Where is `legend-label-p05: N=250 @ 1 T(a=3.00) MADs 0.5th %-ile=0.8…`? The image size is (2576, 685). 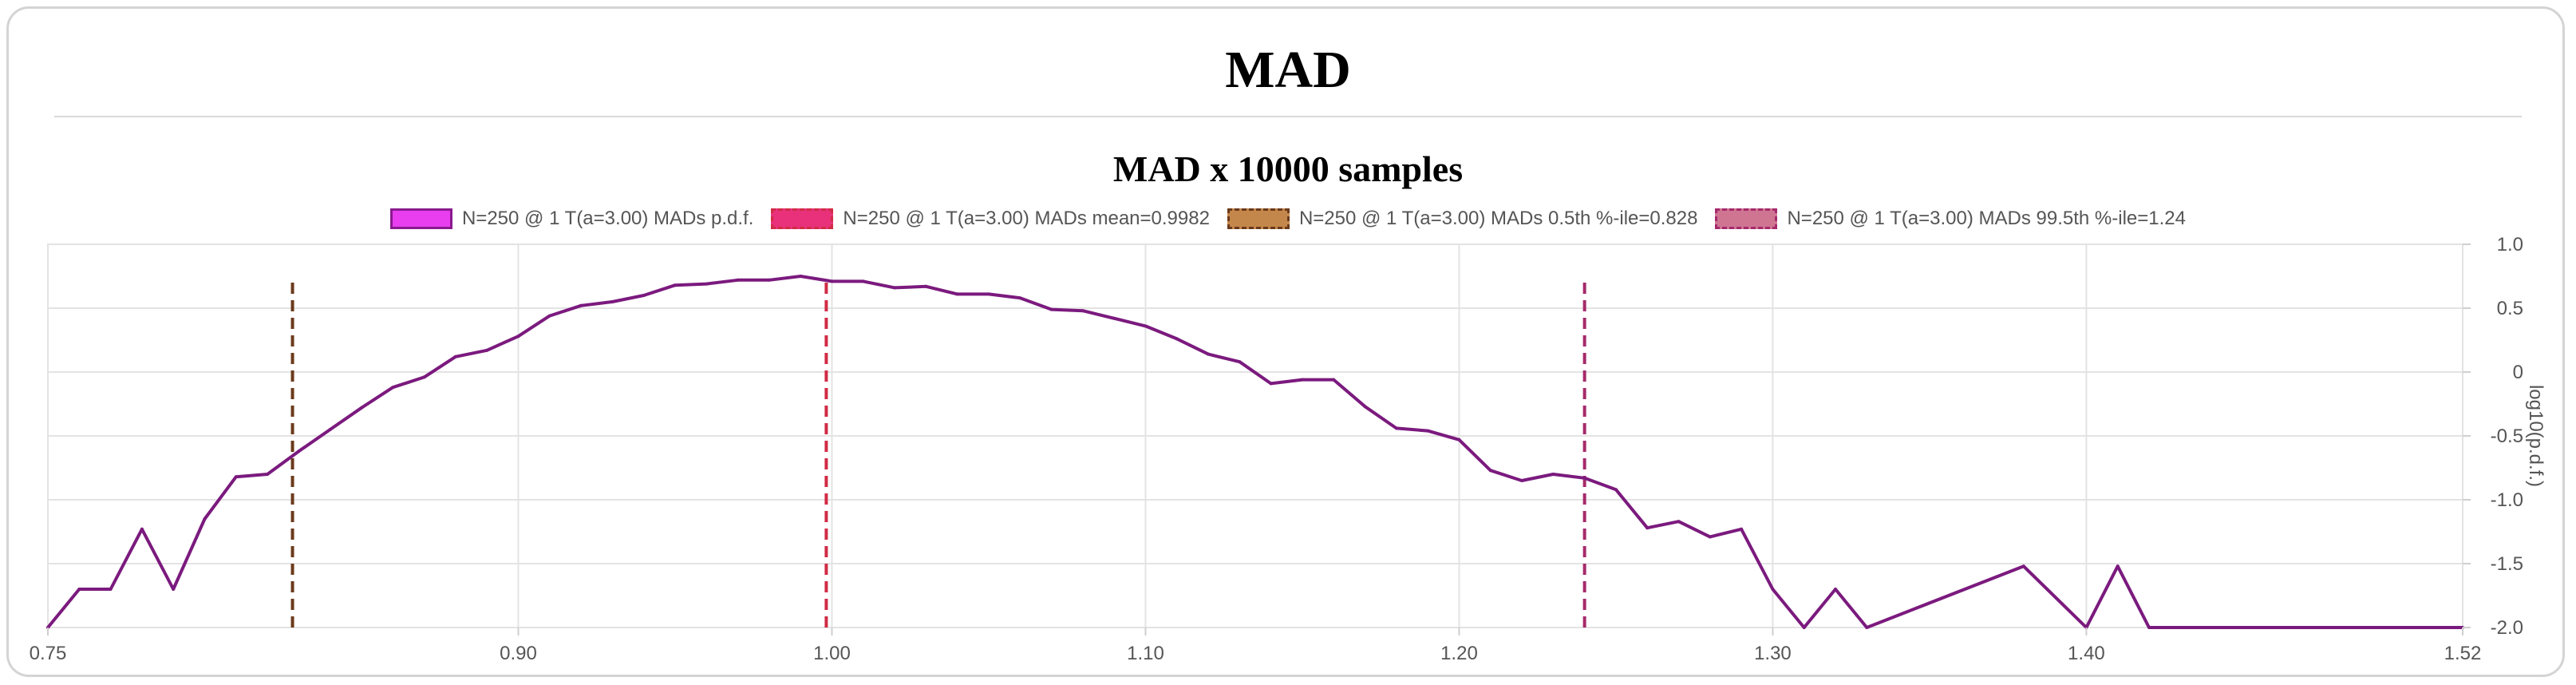
legend-label-p05: N=250 @ 1 T(a=3.00) MADs 0.5th %-ile=0.8… is located at coordinates (1498, 218).